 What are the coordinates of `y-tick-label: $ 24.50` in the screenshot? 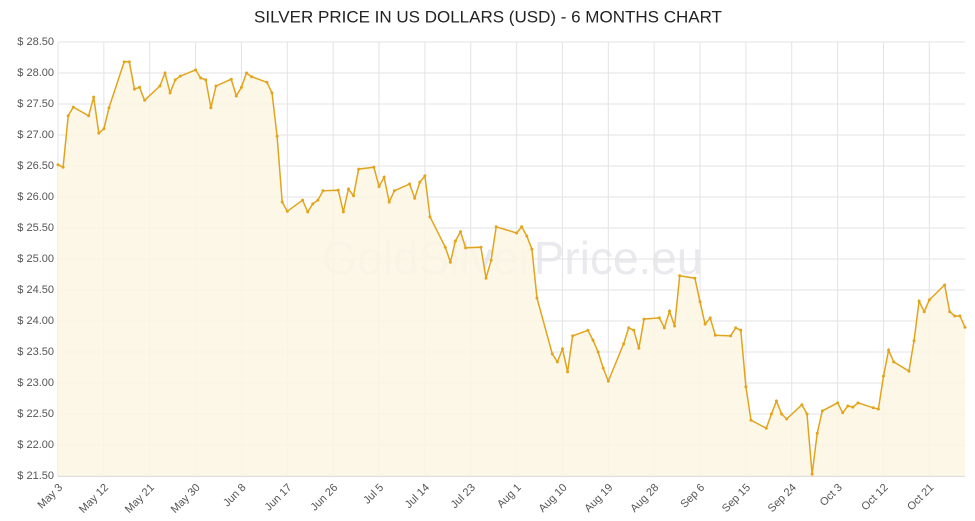 It's located at (35, 290).